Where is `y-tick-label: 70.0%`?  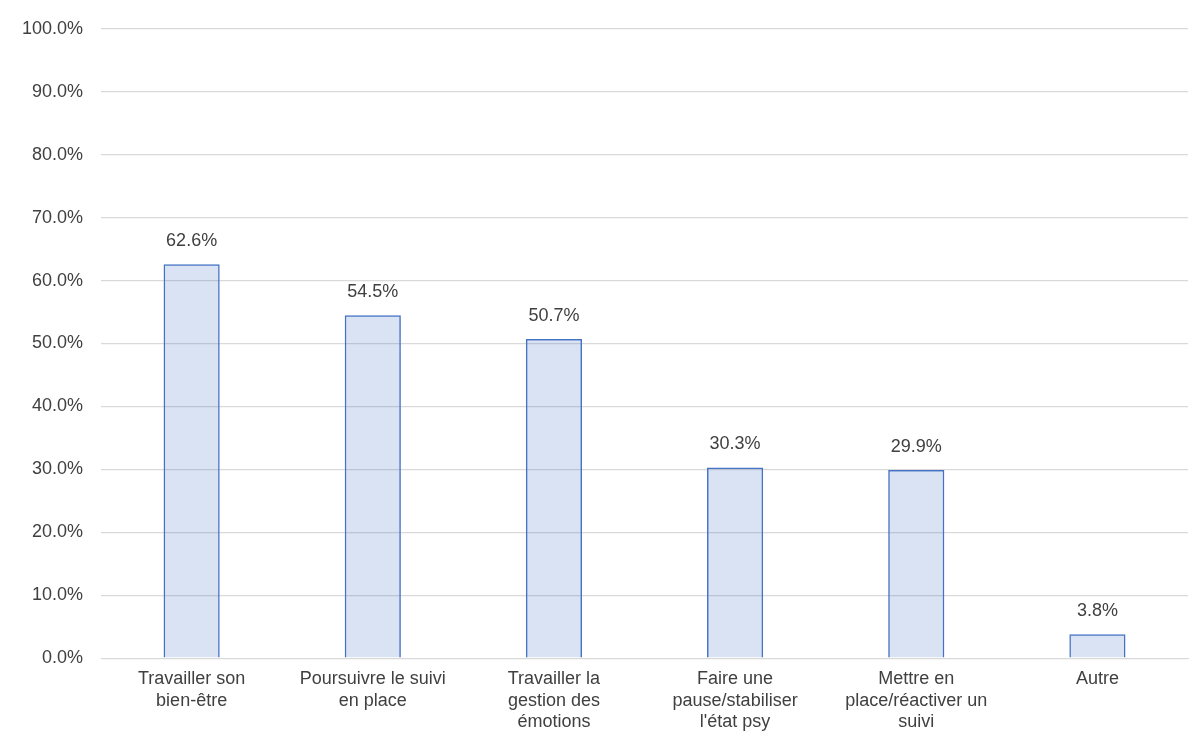
y-tick-label: 70.0% is located at coordinates (58, 216).